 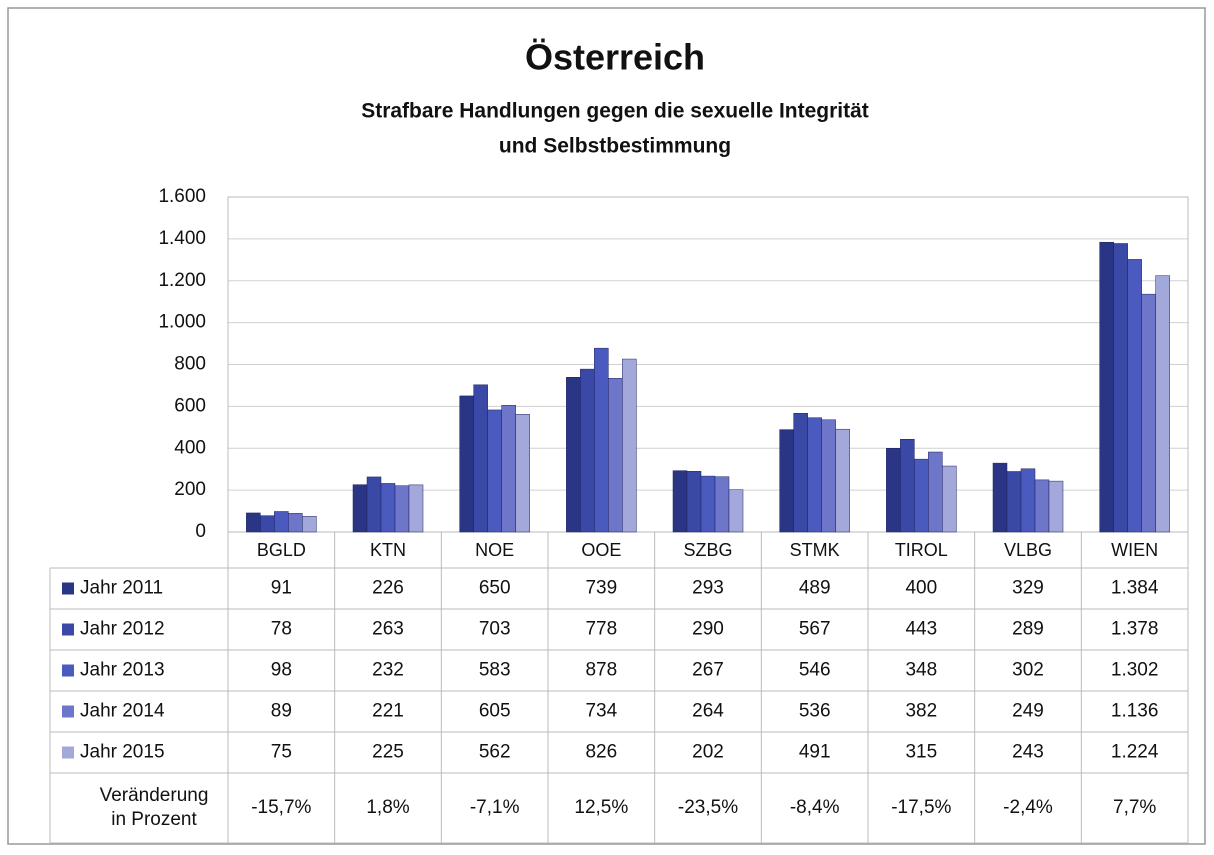 What do you see at coordinates (388, 550) in the screenshot?
I see `x-tick-label: KTN` at bounding box center [388, 550].